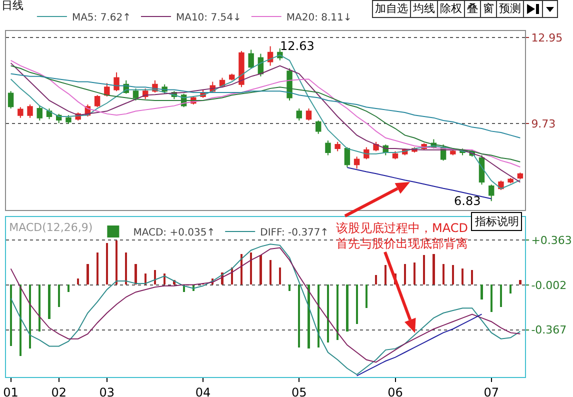 The image size is (573, 397). I want to click on chart-title: 日线, so click(13, 6).